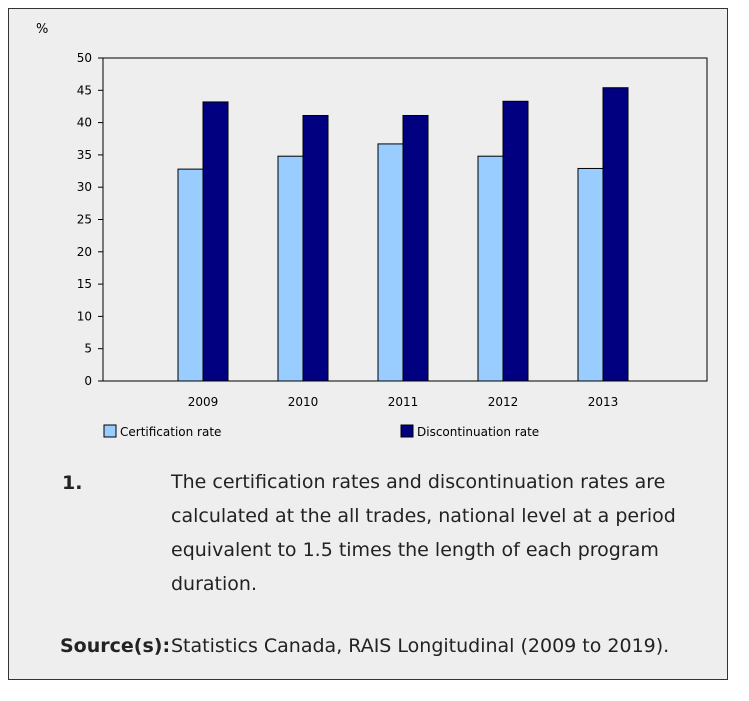 The width and height of the screenshot is (749, 701). What do you see at coordinates (84, 58) in the screenshot?
I see `y-tick-label: 50` at bounding box center [84, 58].